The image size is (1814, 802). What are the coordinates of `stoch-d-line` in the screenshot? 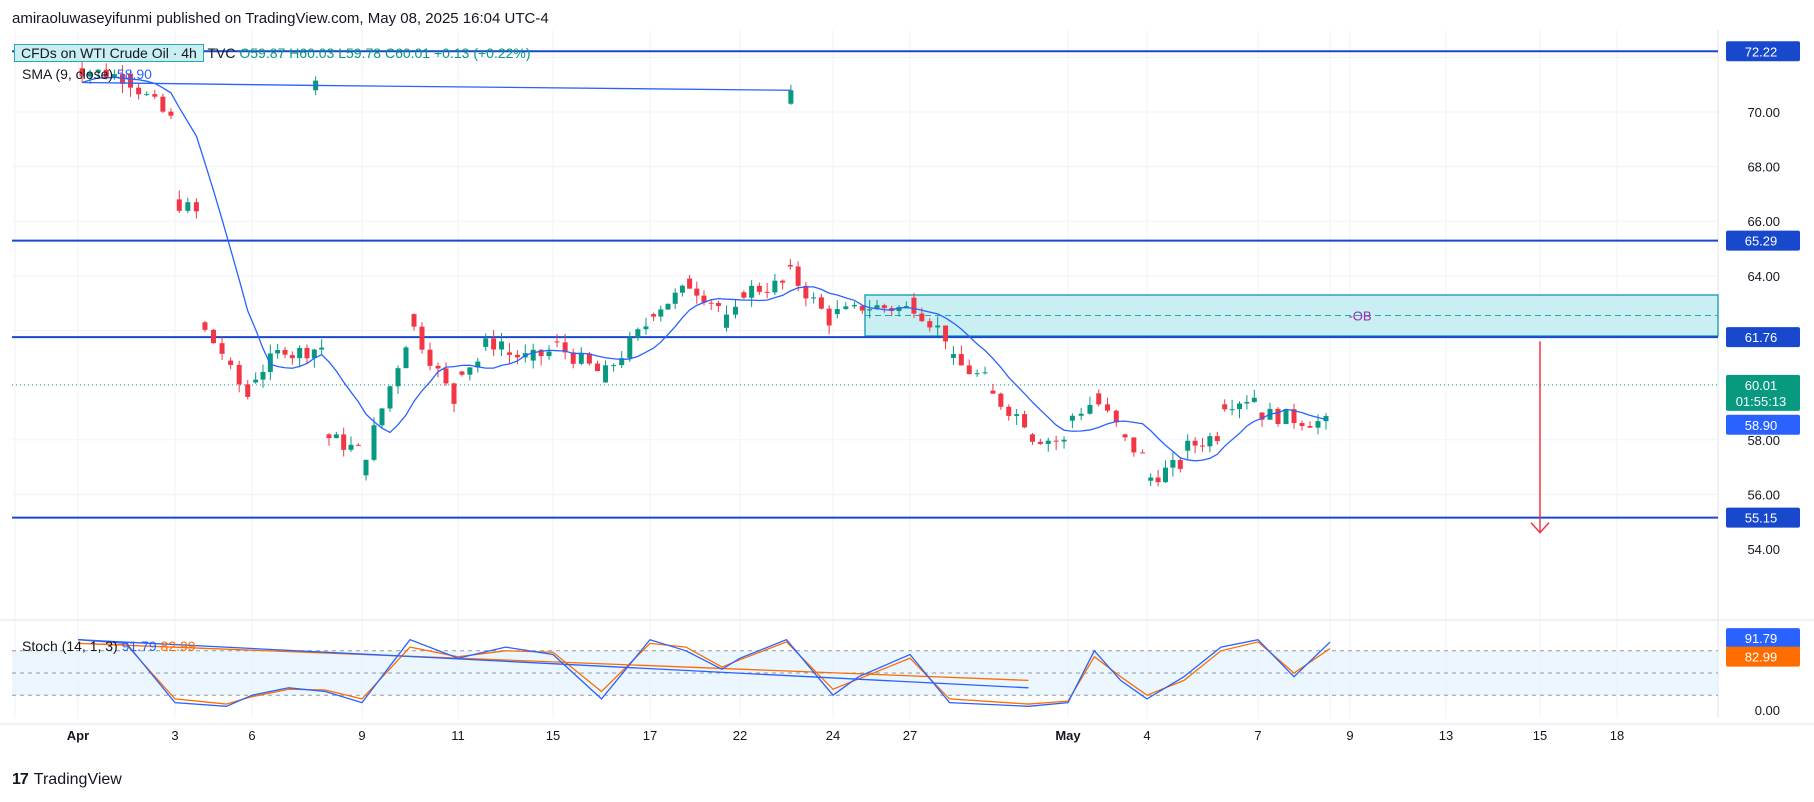 It's located at (704, 673).